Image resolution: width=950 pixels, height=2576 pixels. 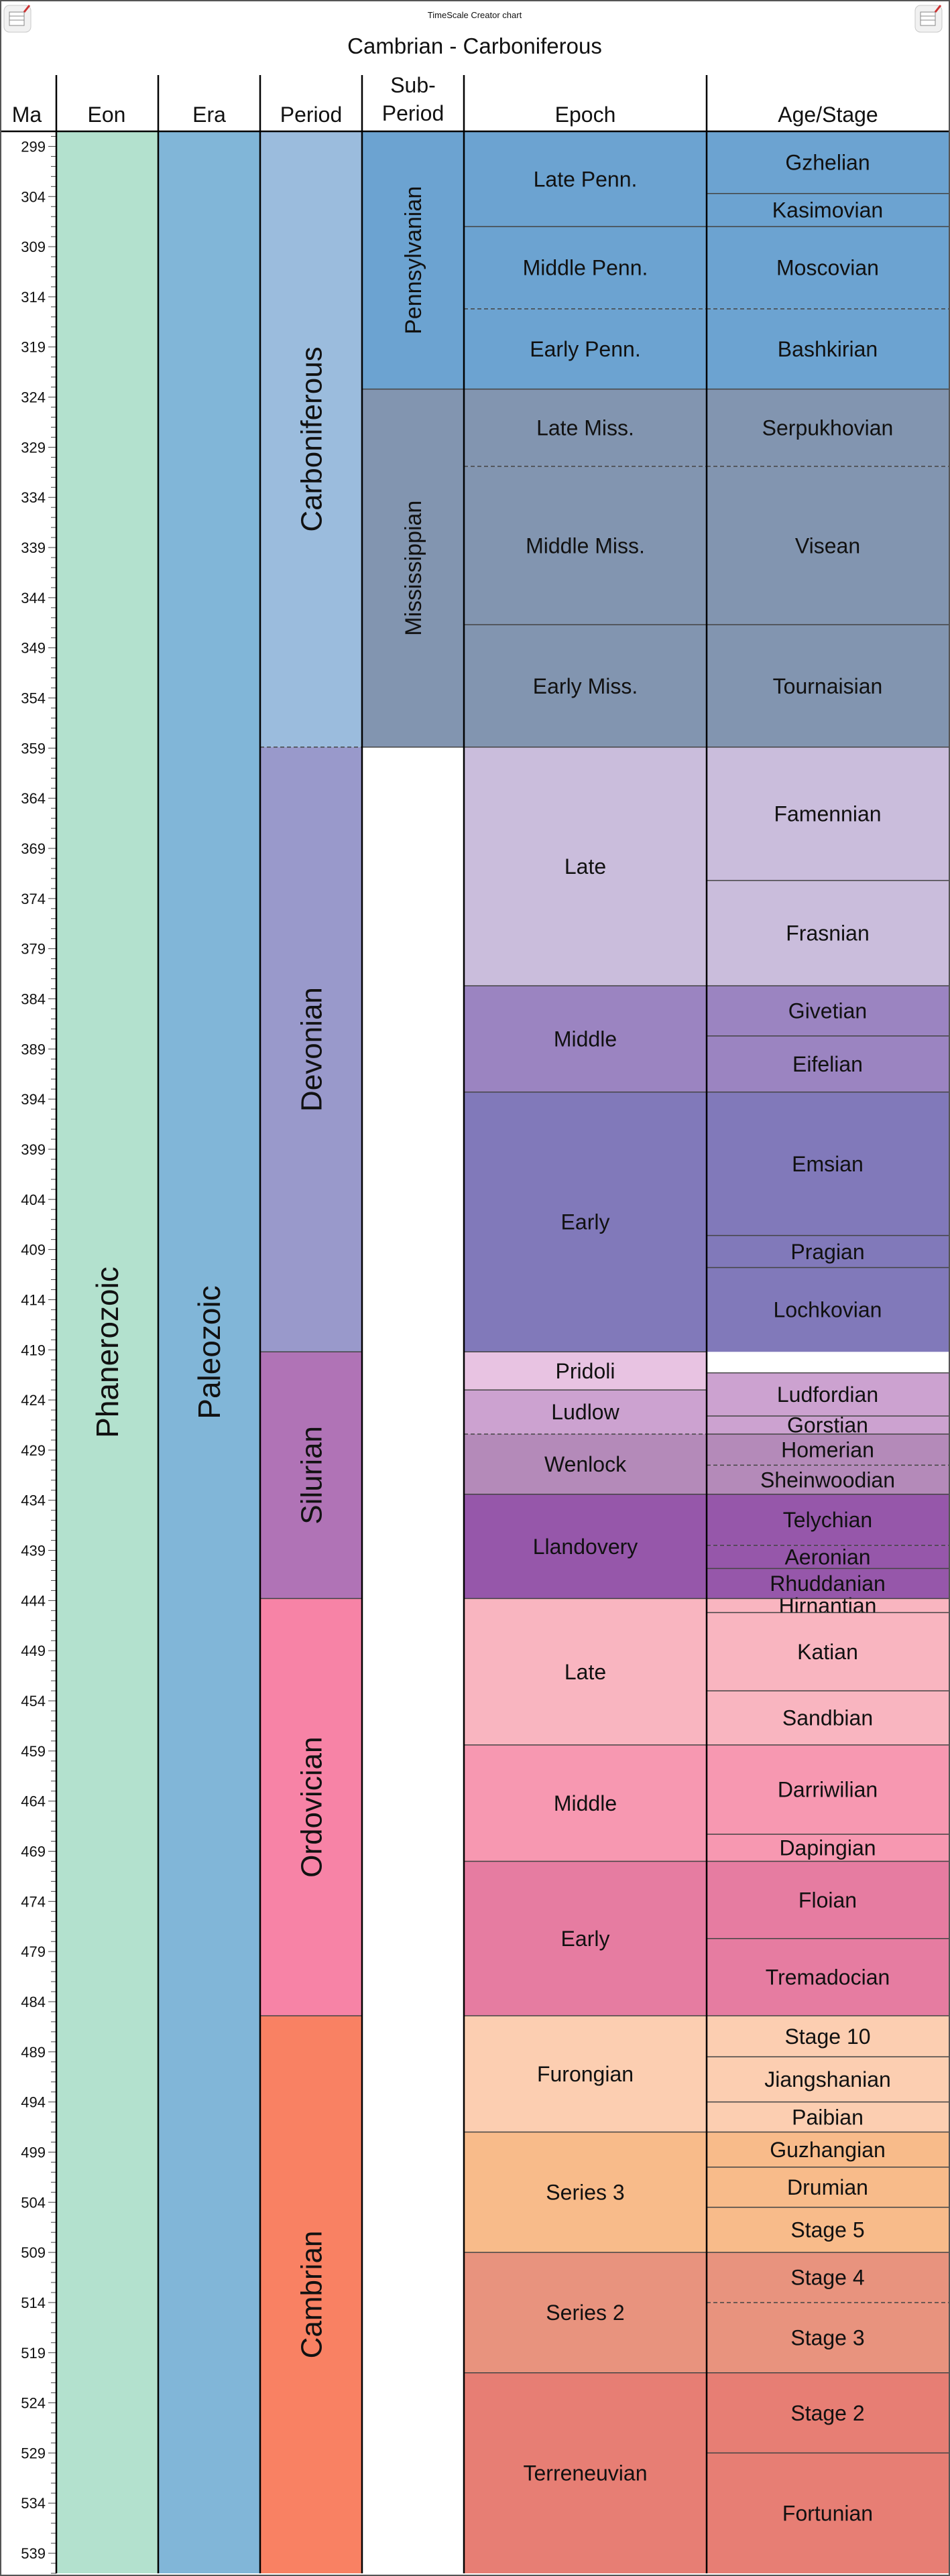 I want to click on stage-block-sheinwoodian, so click(x=828, y=1479).